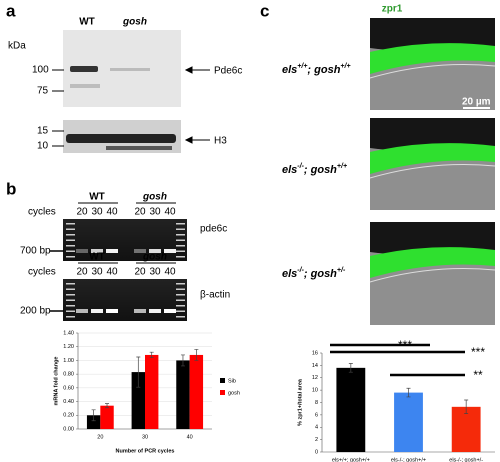 This screenshot has width=500, height=462. I want to click on y-tick-label: 0.00, so click(68, 429).